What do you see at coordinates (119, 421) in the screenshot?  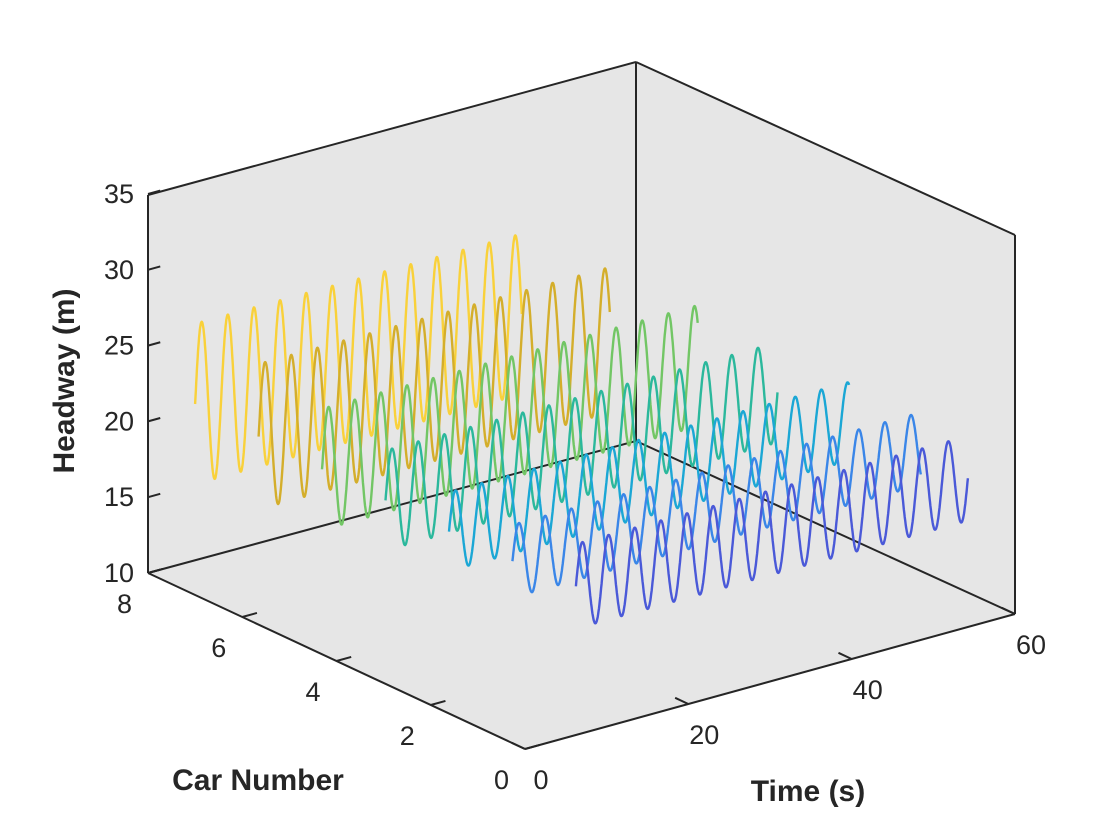 I see `z-tick-label-20: 20` at bounding box center [119, 421].